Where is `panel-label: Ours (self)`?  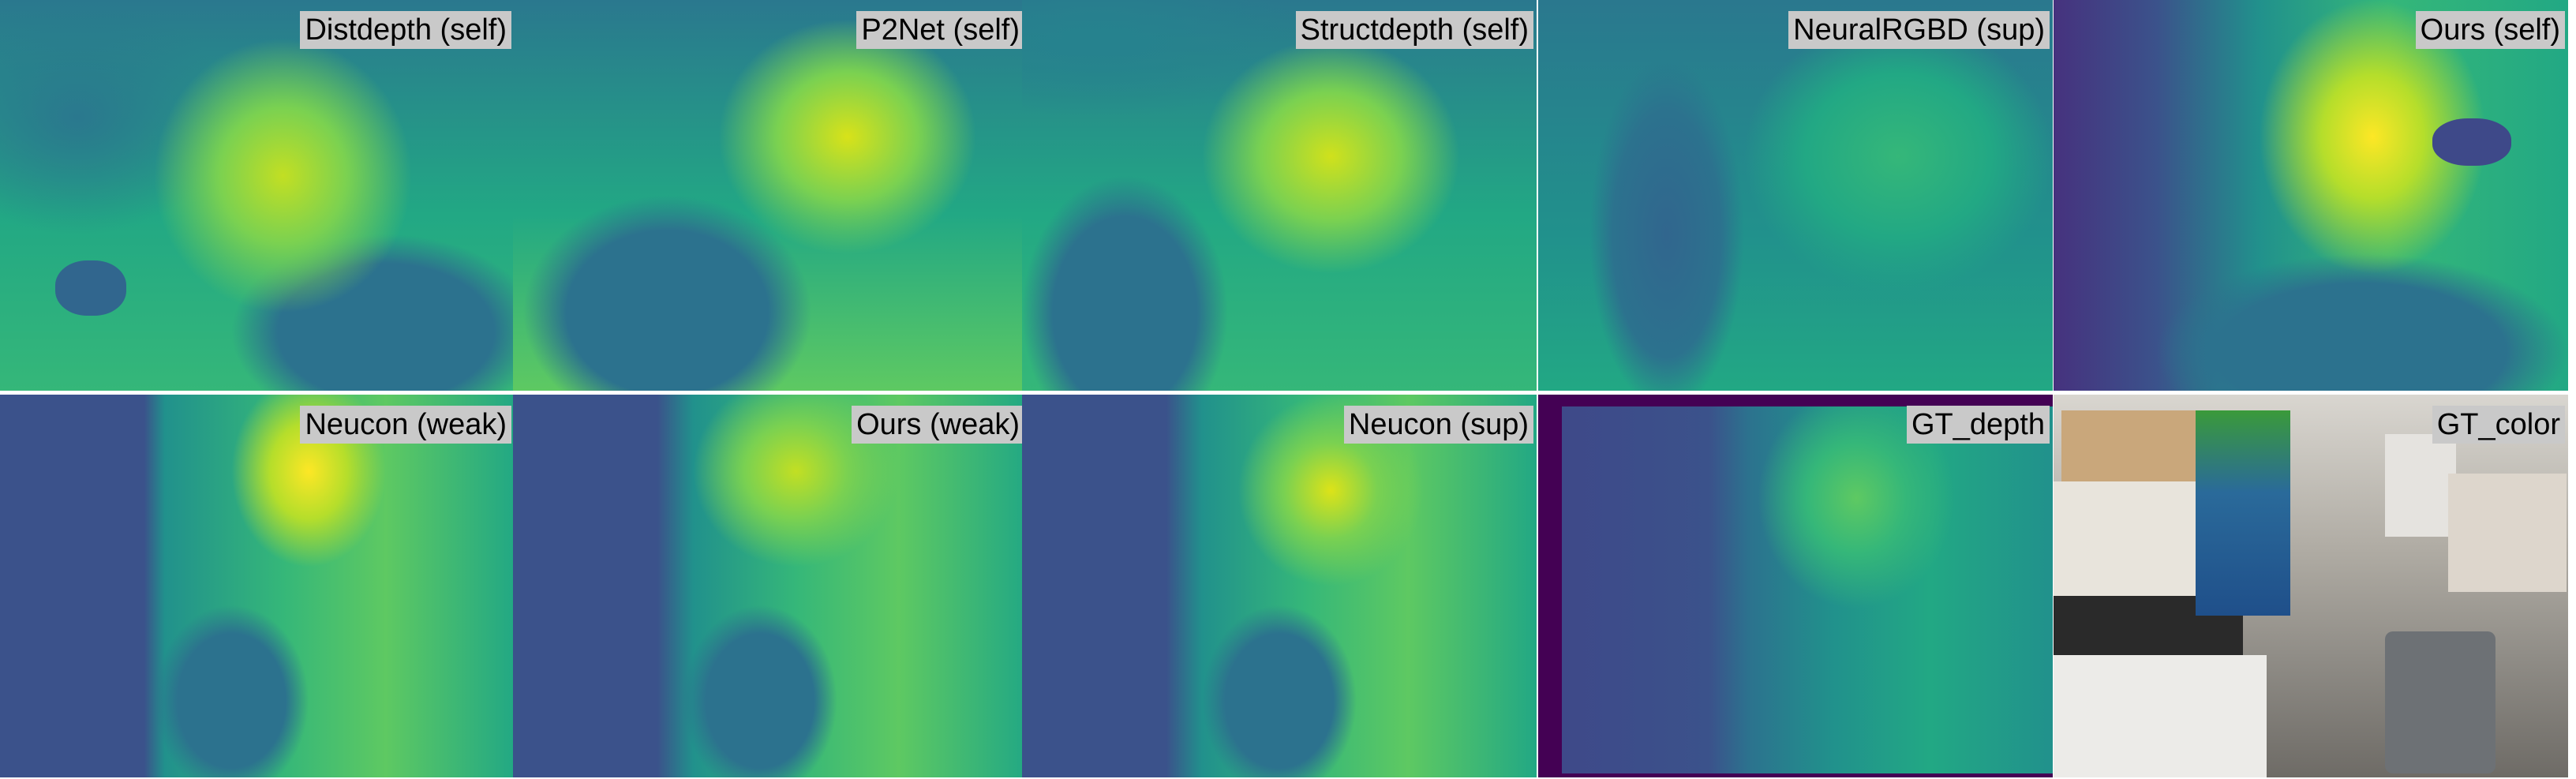
panel-label: Ours (self) is located at coordinates (2490, 30).